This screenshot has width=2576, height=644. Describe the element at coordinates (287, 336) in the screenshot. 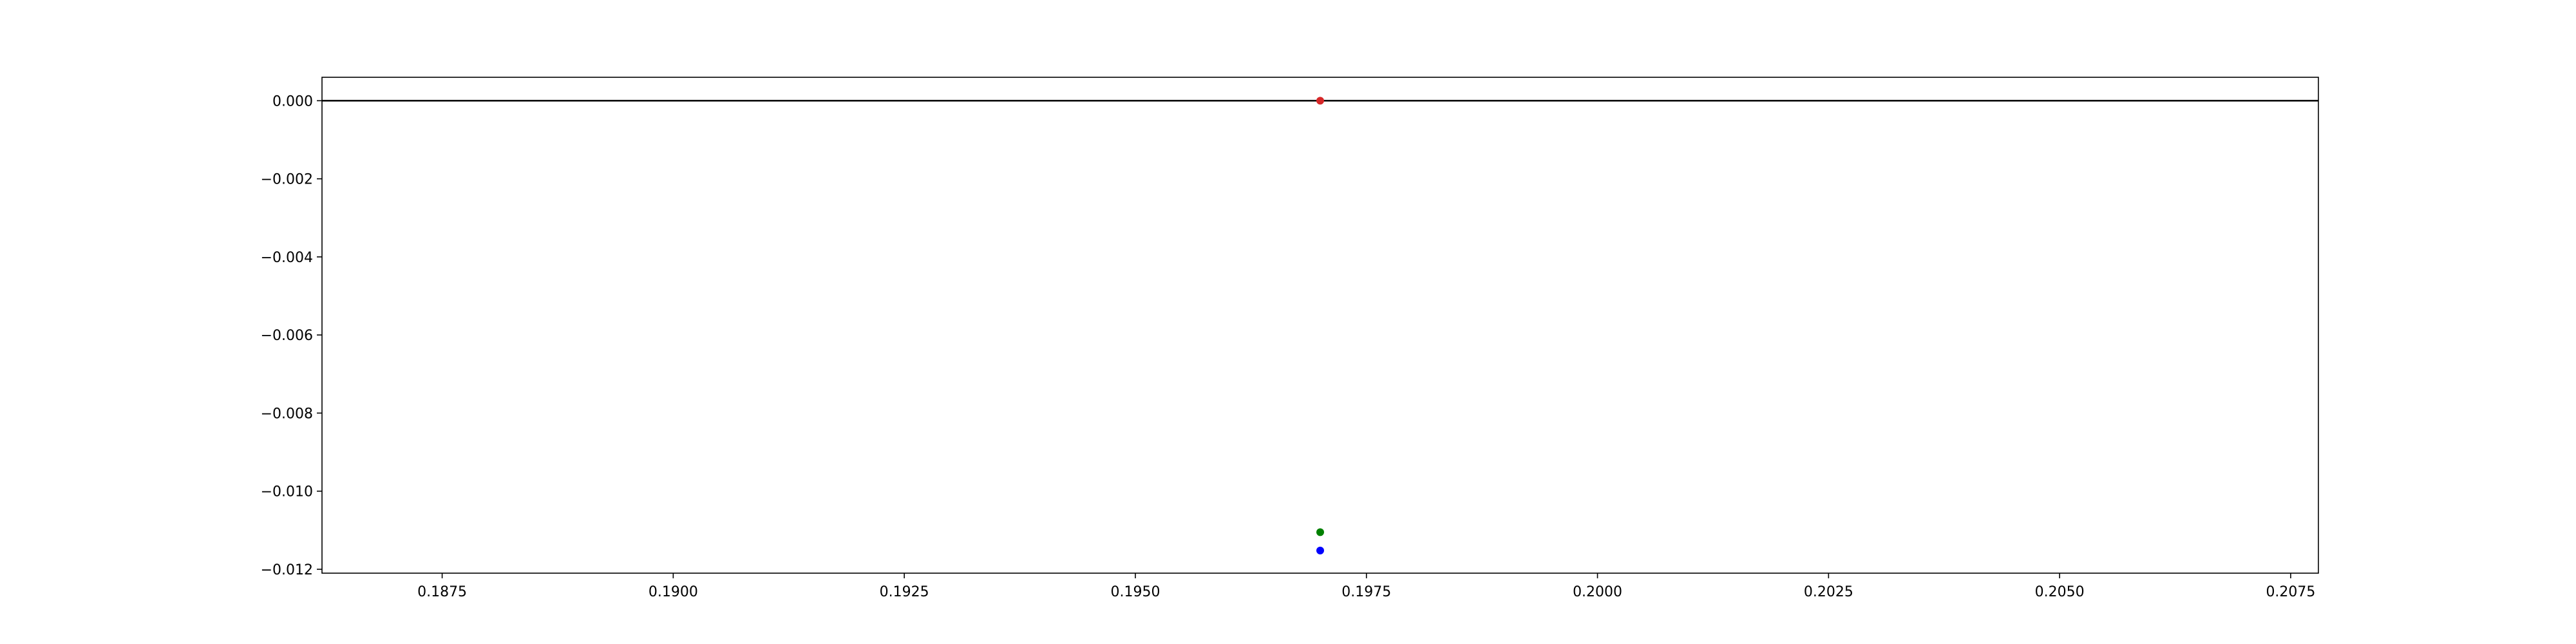

I see `y-tick-label: −0.006` at that location.